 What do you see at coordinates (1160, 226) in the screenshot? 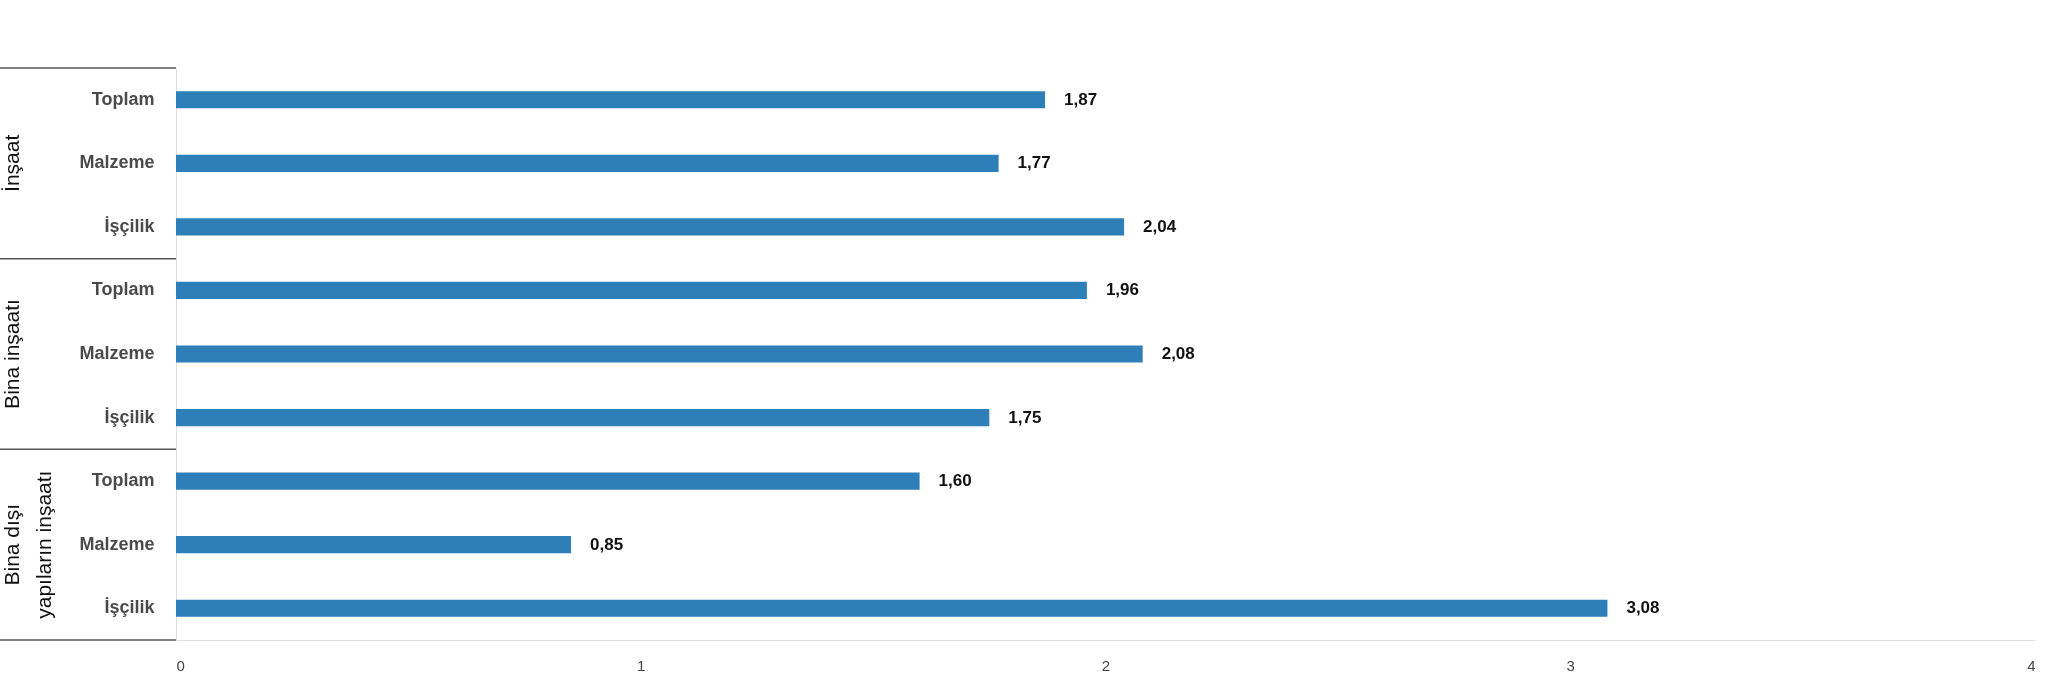
I see `data-label: 2,04` at bounding box center [1160, 226].